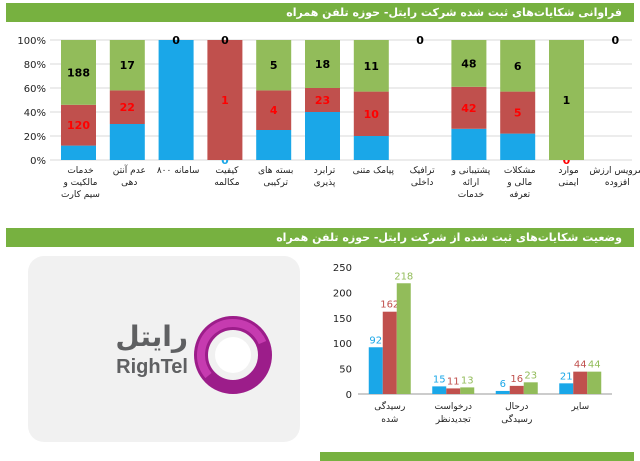 The height and width of the screenshot is (461, 640). What do you see at coordinates (225, 160) in the screenshot?
I see `data-label-blue: 0` at bounding box center [225, 160].